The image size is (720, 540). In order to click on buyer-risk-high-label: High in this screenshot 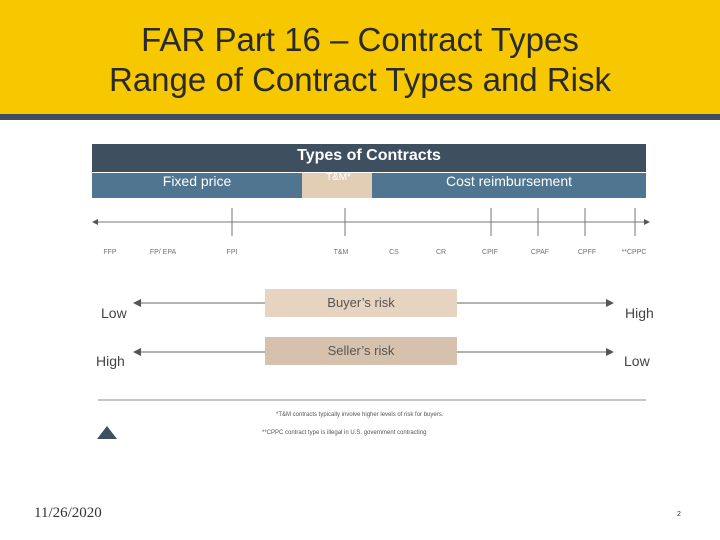, I will do `click(639, 313)`.